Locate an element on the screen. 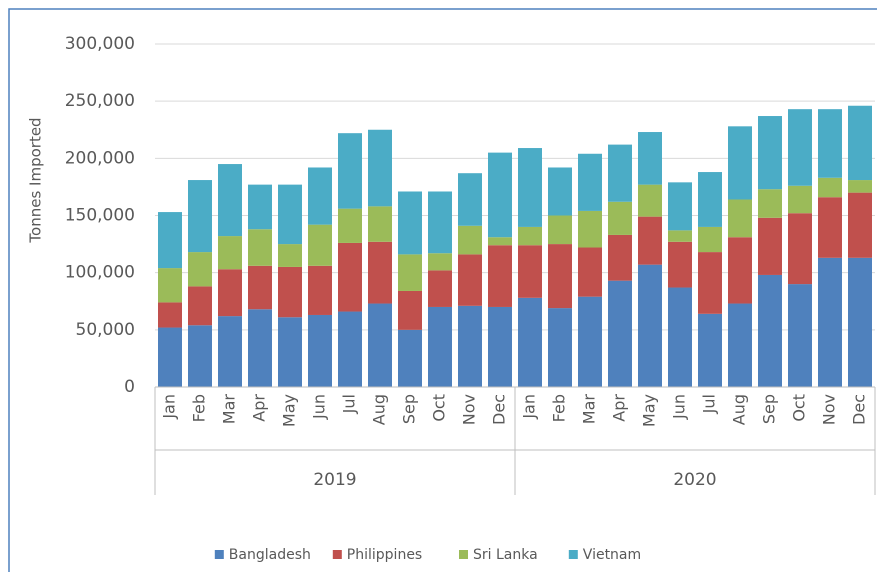 The width and height of the screenshot is (877, 572). y-tick-label: 100,000 is located at coordinates (100, 273).